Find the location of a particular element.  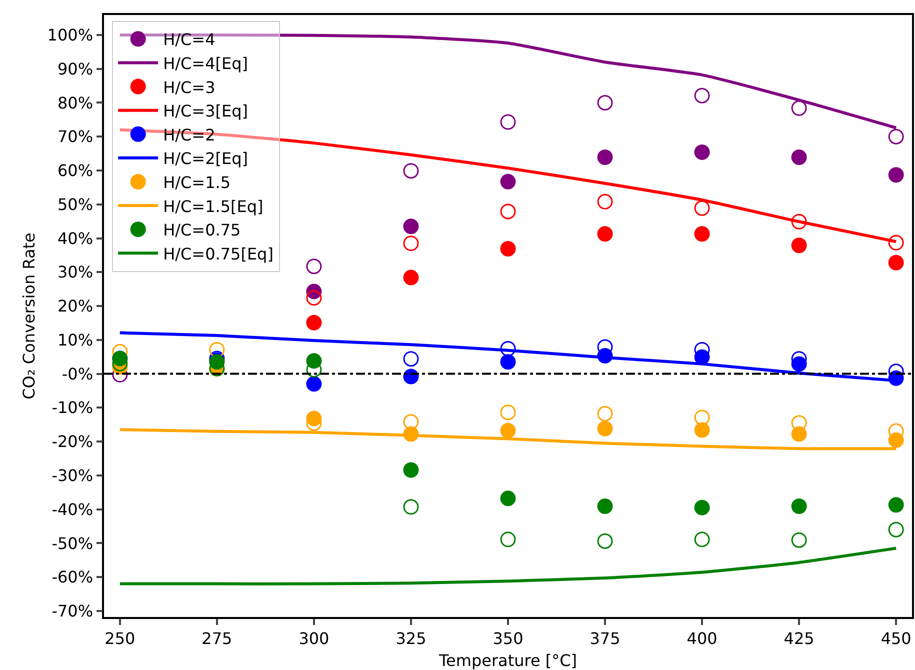

x-tick-label: 300 is located at coordinates (314, 638).